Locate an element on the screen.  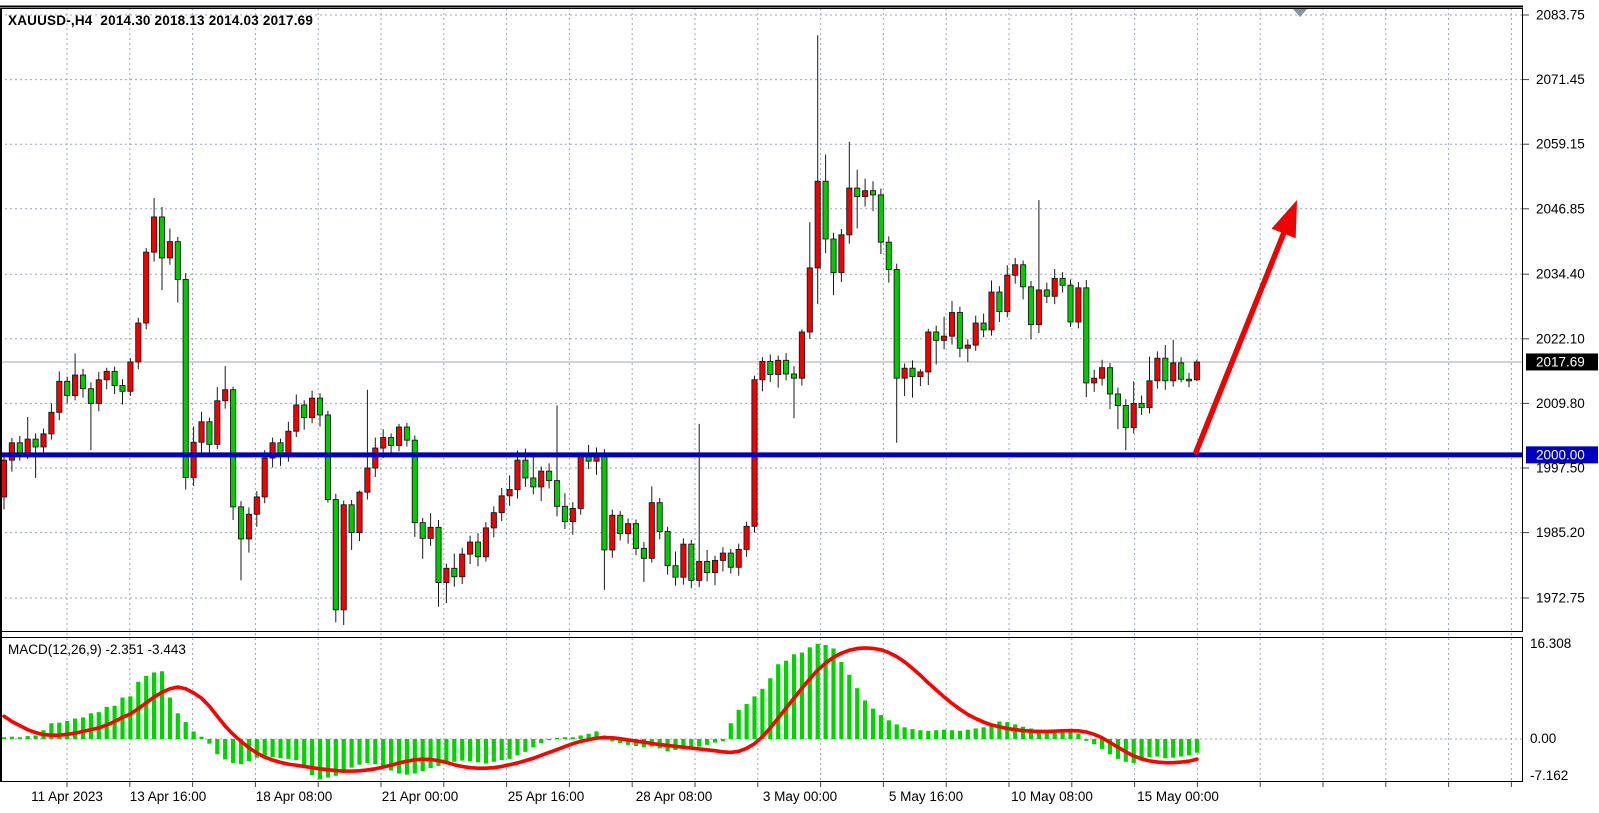
price-axis-label: 1972.75 is located at coordinates (1560, 597).